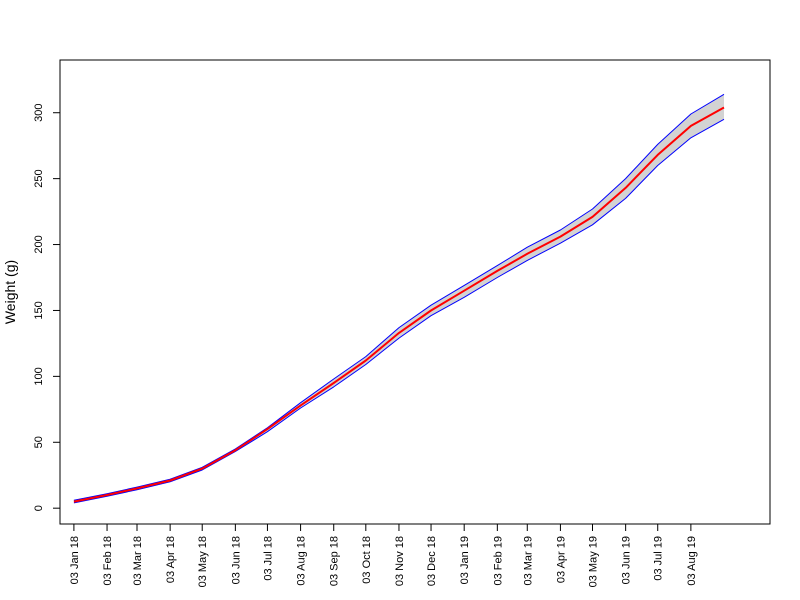  What do you see at coordinates (75, 560) in the screenshot?
I see `x-tick-label: 03 Jan 18` at bounding box center [75, 560].